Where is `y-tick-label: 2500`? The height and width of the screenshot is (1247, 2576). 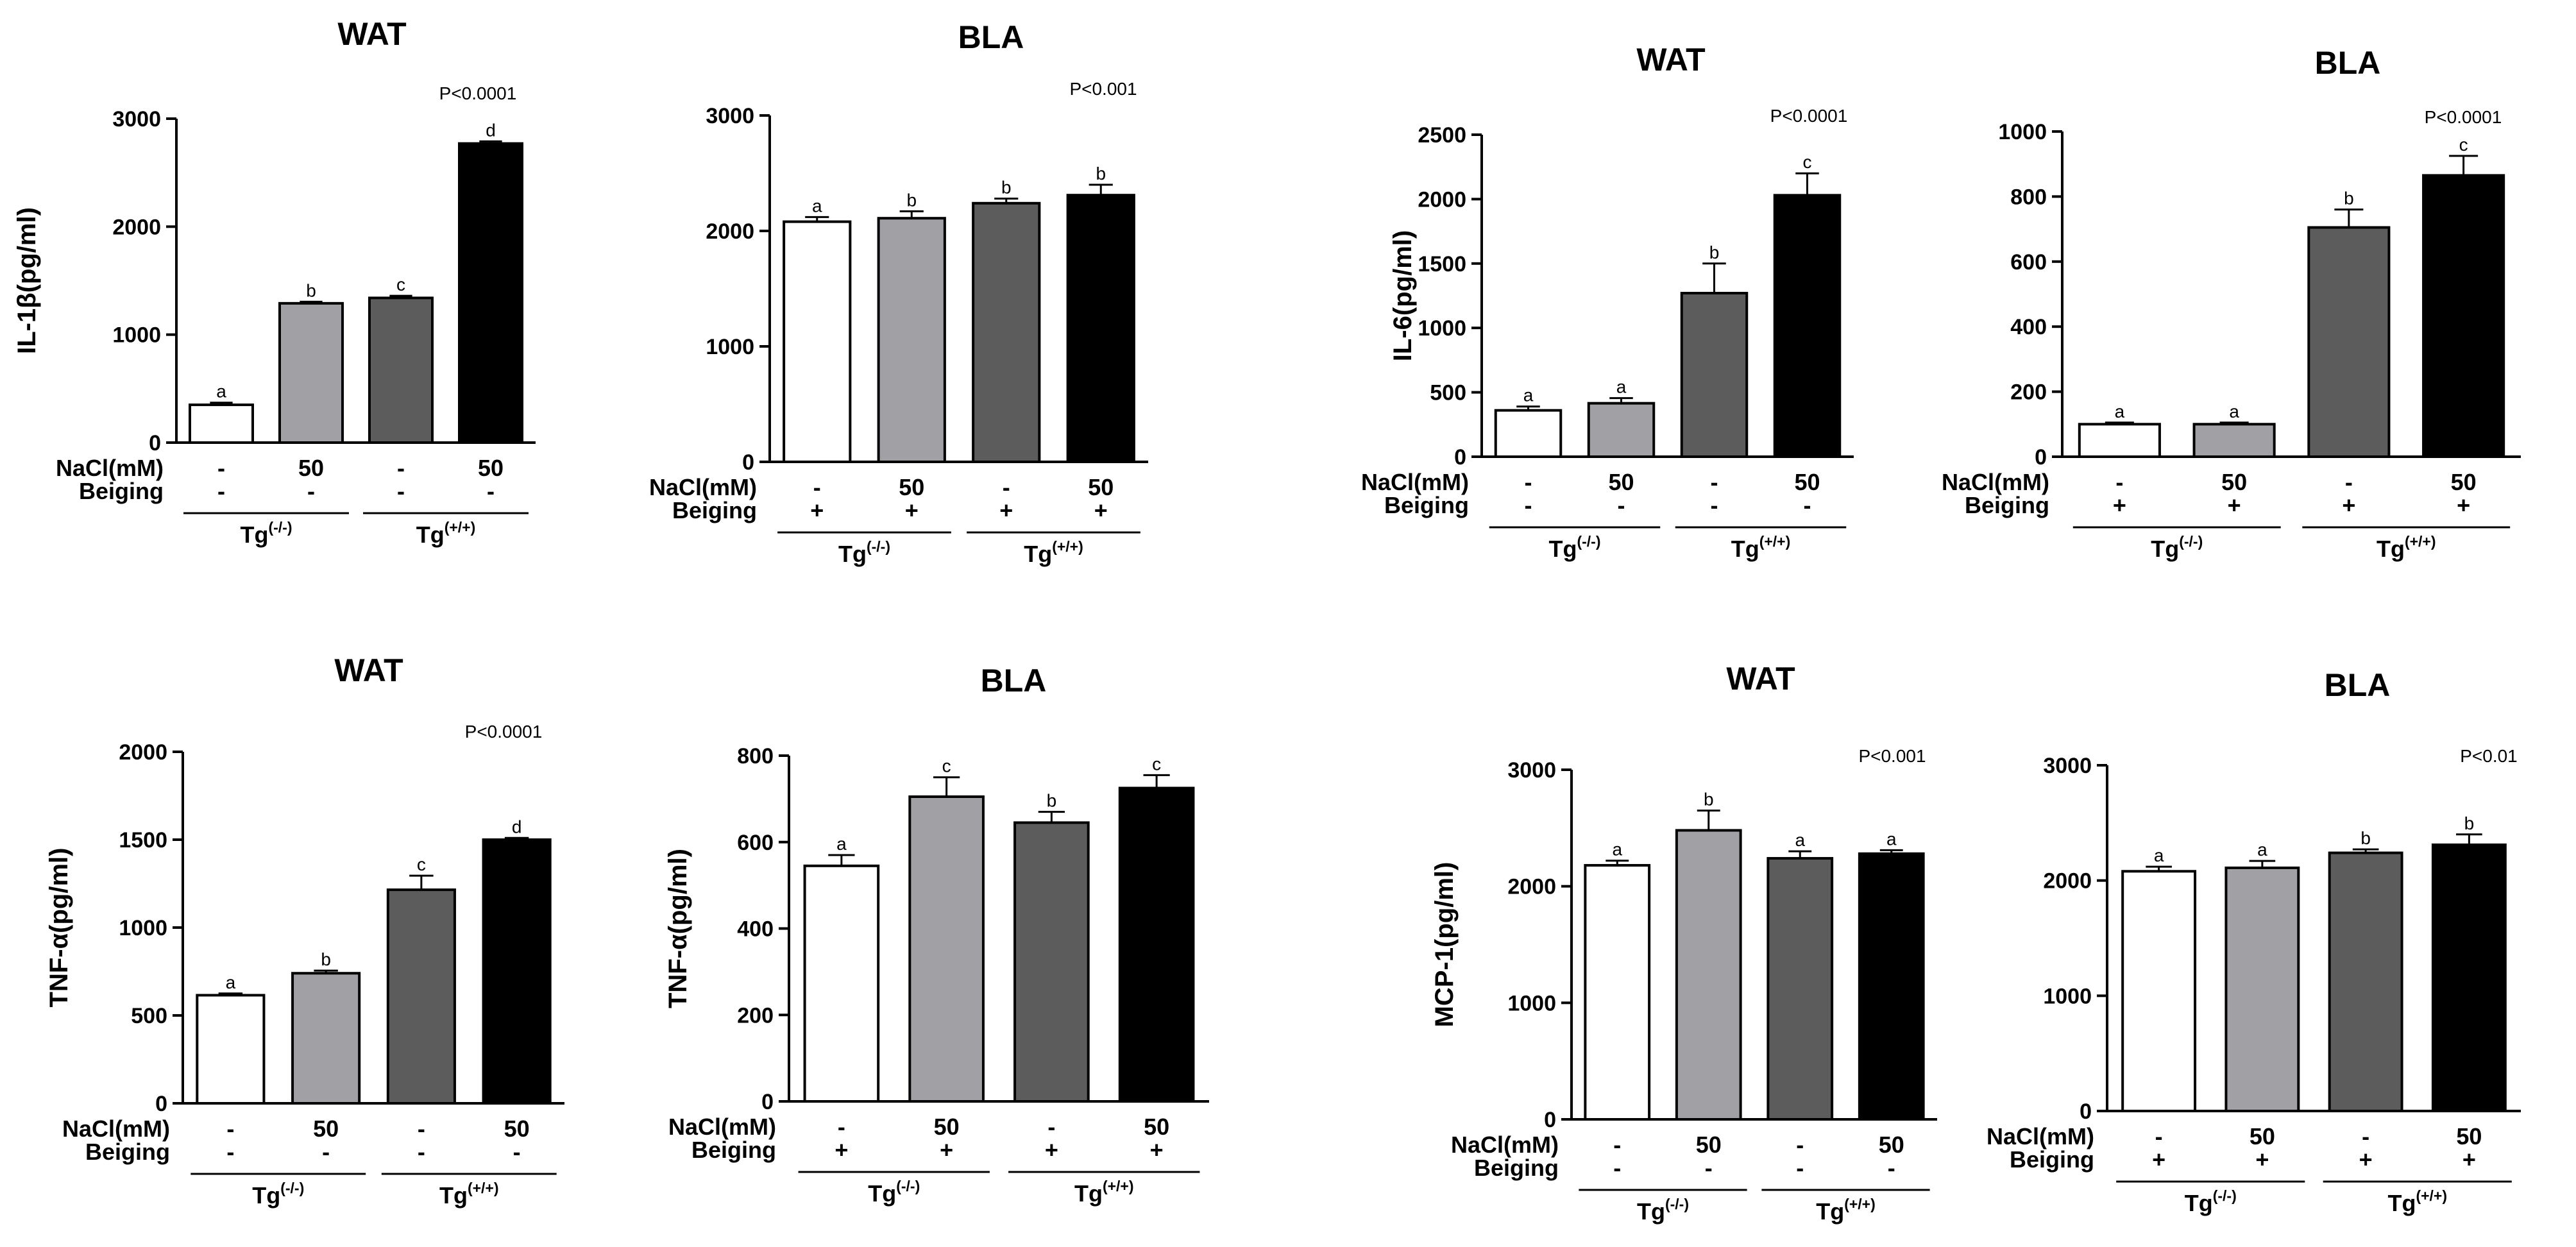
y-tick-label: 2500 is located at coordinates (1442, 136).